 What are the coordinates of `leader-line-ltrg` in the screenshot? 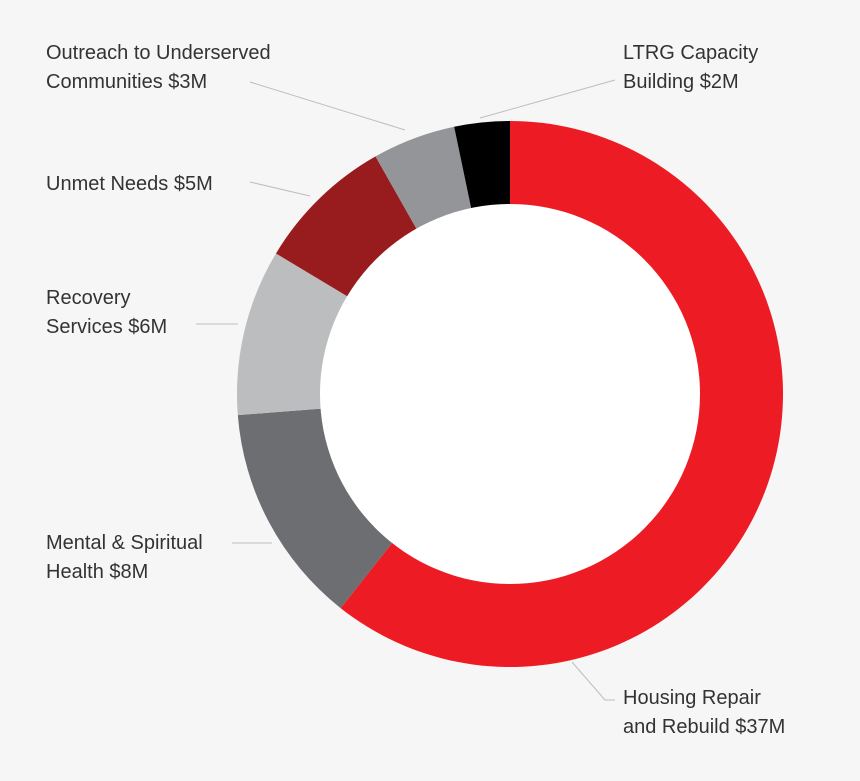 It's located at (547, 99).